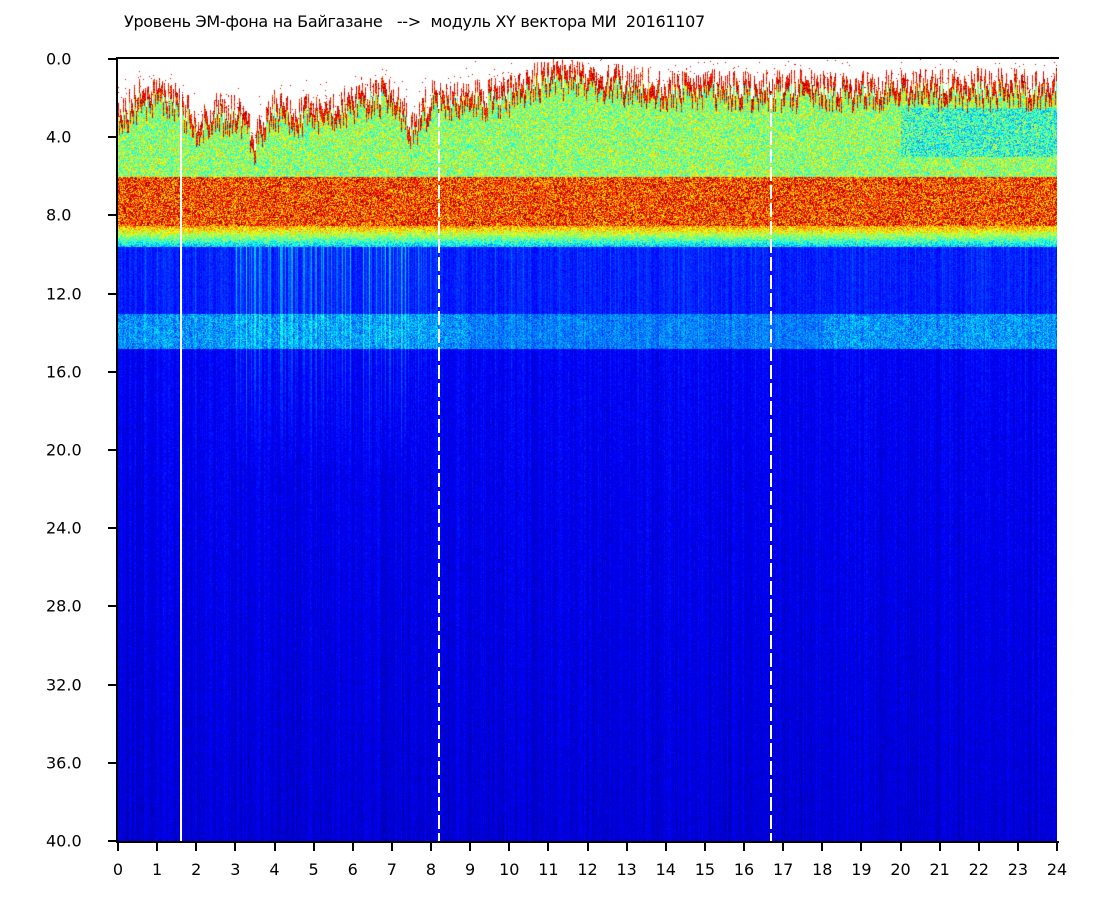 The height and width of the screenshot is (900, 1096). Describe the element at coordinates (1018, 869) in the screenshot. I see `x-tick-label: 23` at that location.